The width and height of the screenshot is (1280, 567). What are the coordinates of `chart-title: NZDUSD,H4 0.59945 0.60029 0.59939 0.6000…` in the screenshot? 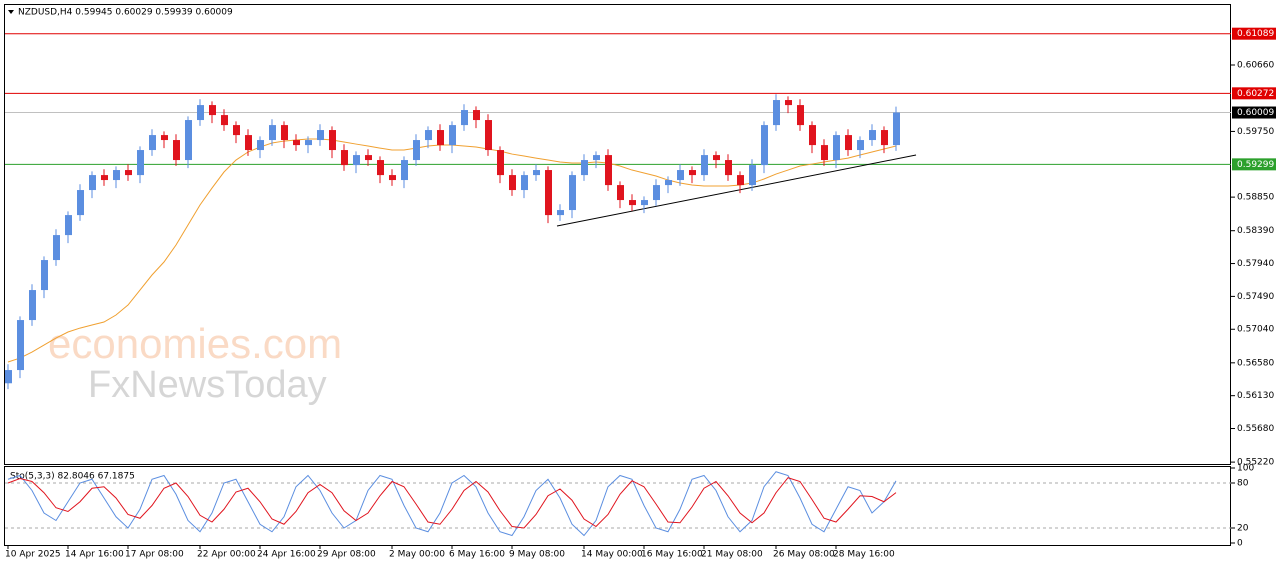 It's located at (125, 13).